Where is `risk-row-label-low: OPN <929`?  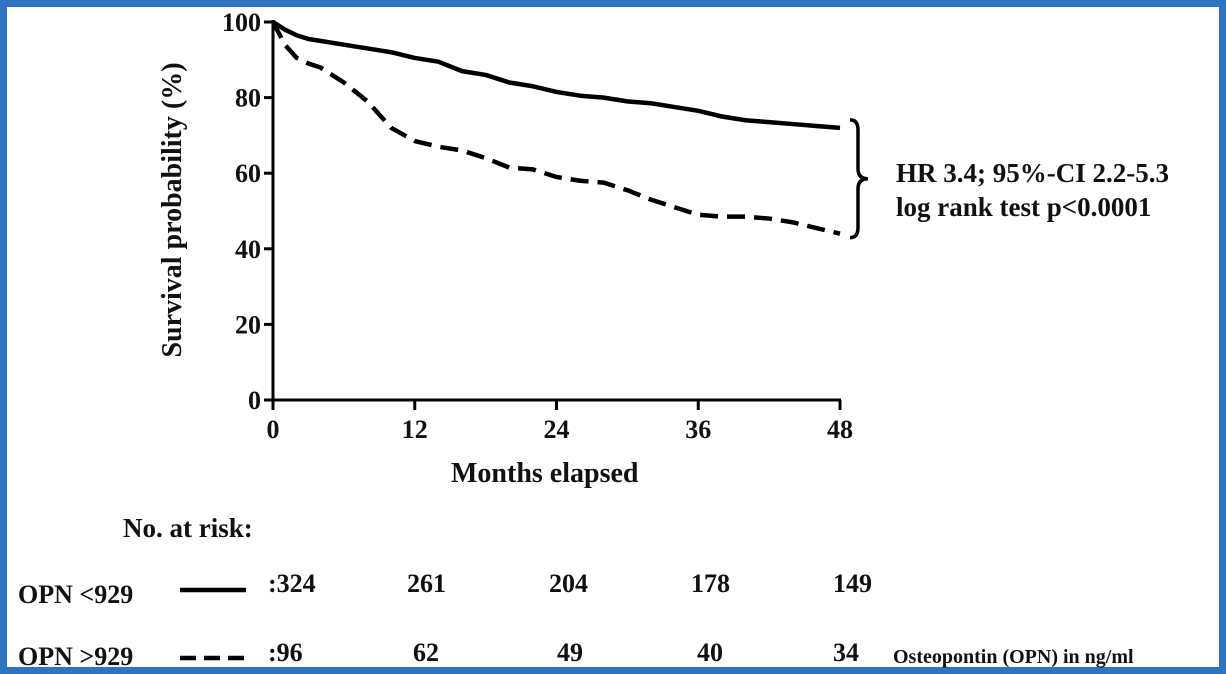 risk-row-label-low: OPN <929 is located at coordinates (76, 594).